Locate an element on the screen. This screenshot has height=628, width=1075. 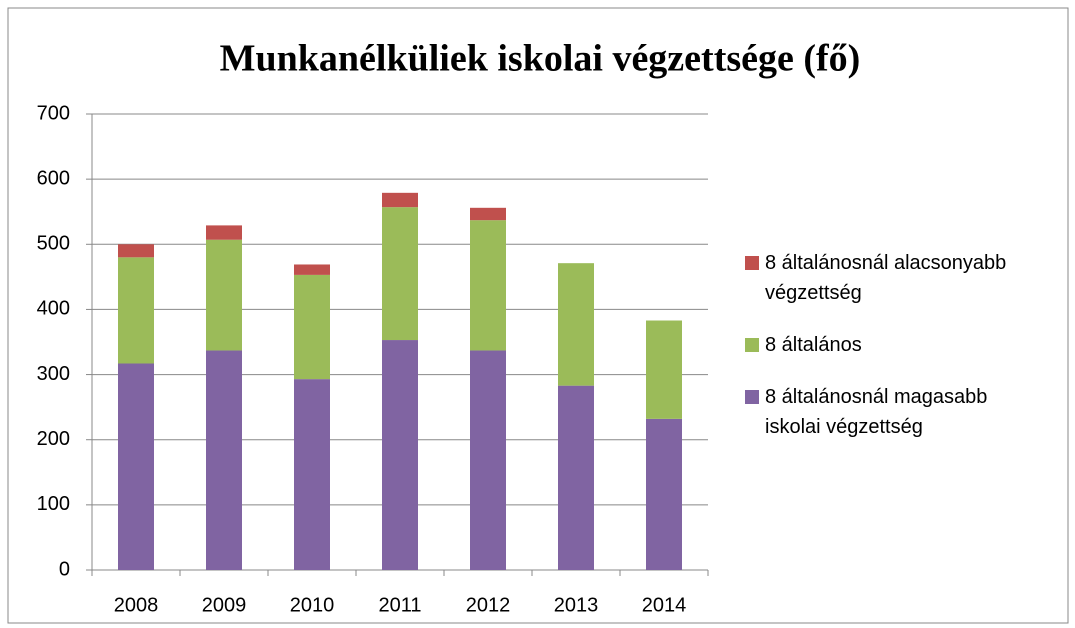
legend-item: 8 általánosnál alacsonyabb végzettség is located at coordinates (890, 278).